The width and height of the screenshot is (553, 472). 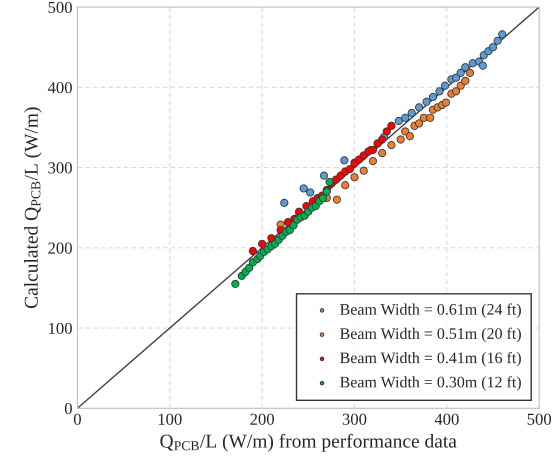 I want to click on legend-label: Beam Width = 0.41m (16 ft), so click(x=430, y=359).